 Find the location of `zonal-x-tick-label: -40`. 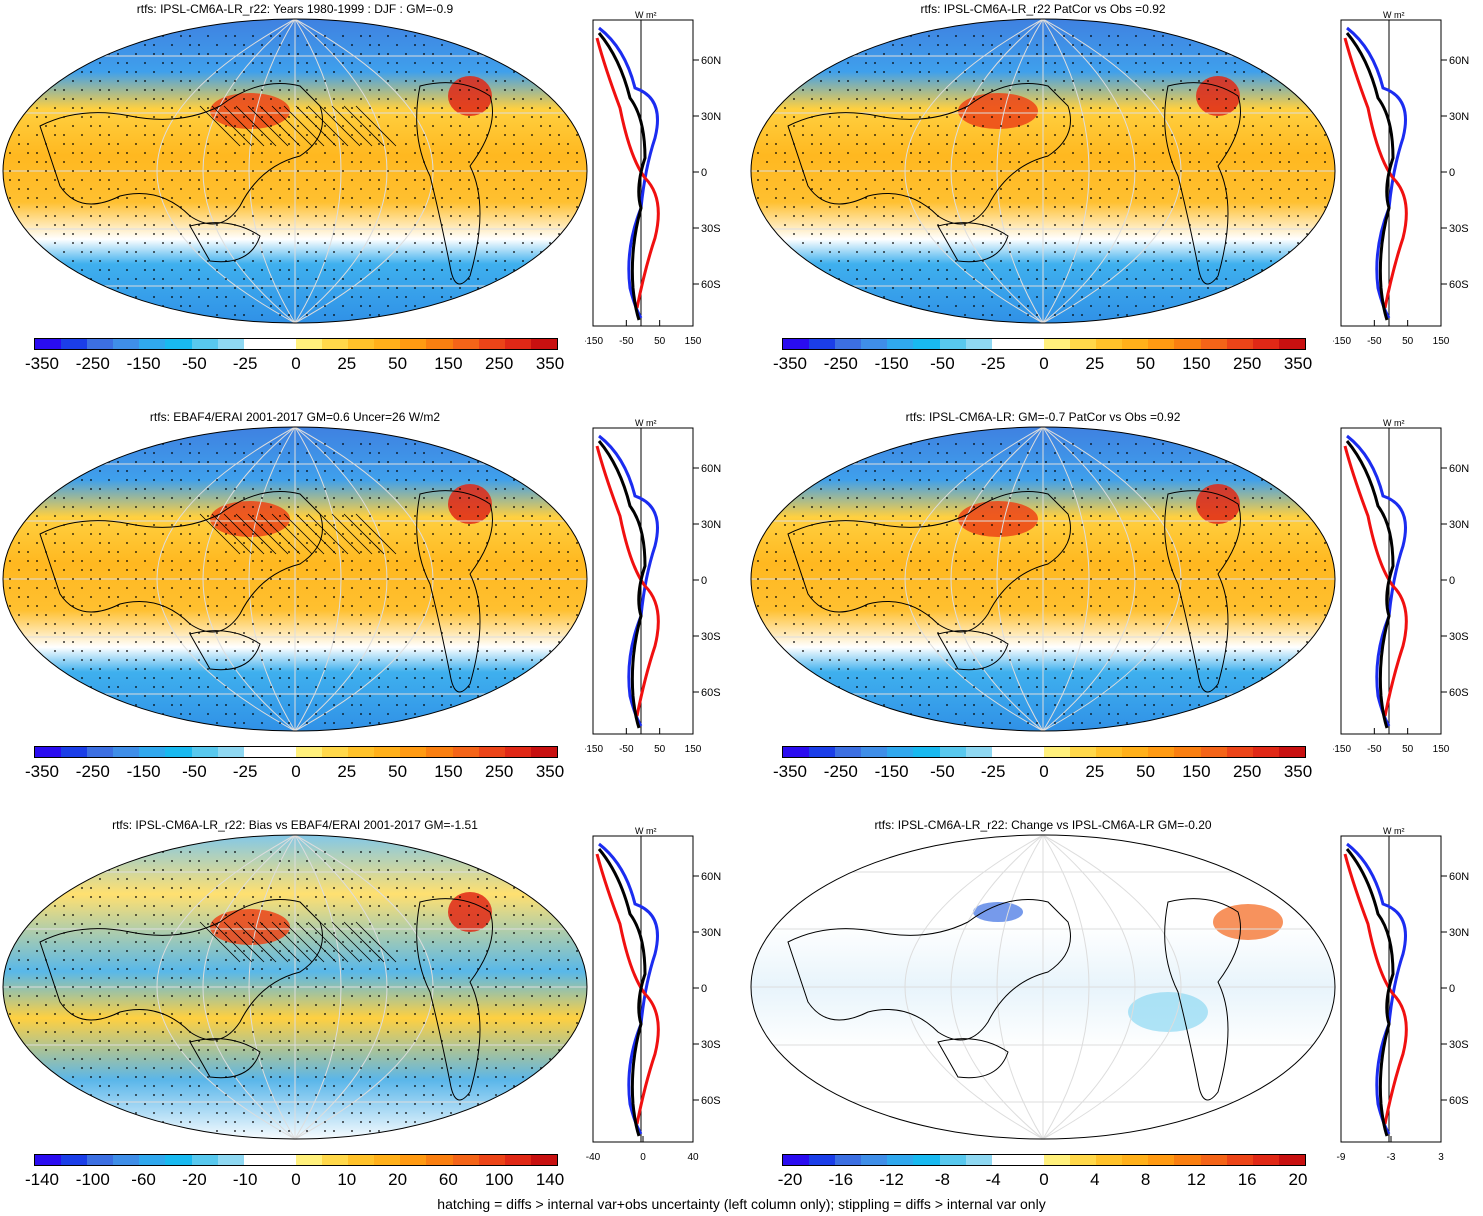

zonal-x-tick-label: -40 is located at coordinates (593, 1157).